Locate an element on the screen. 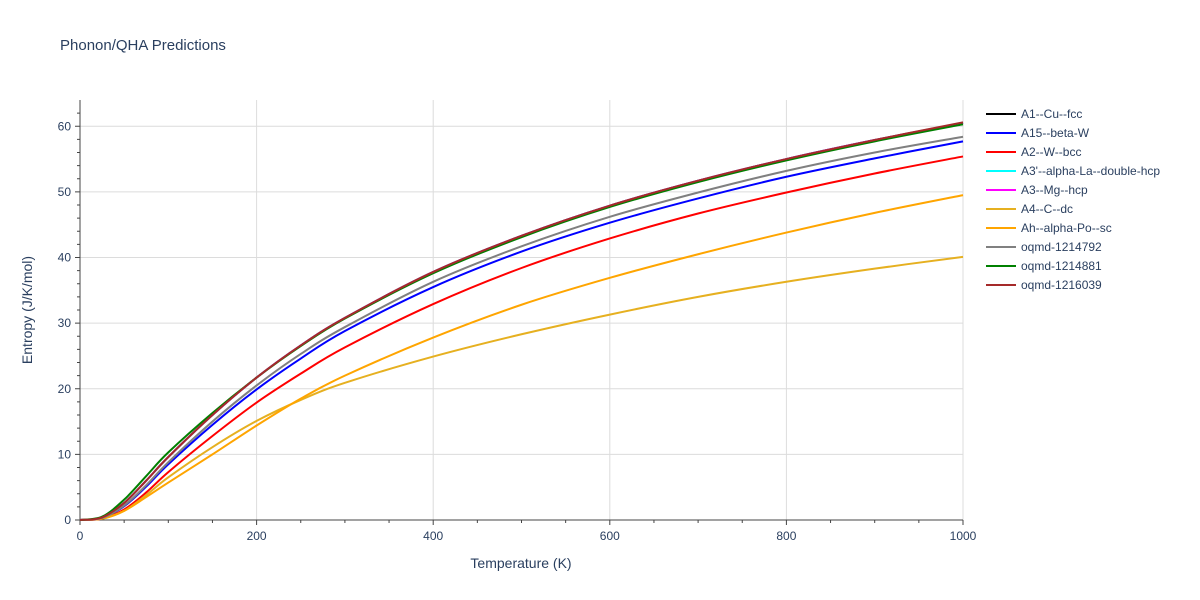  legend-item-a4-c-dc: A4--C--dc is located at coordinates (1029, 209).